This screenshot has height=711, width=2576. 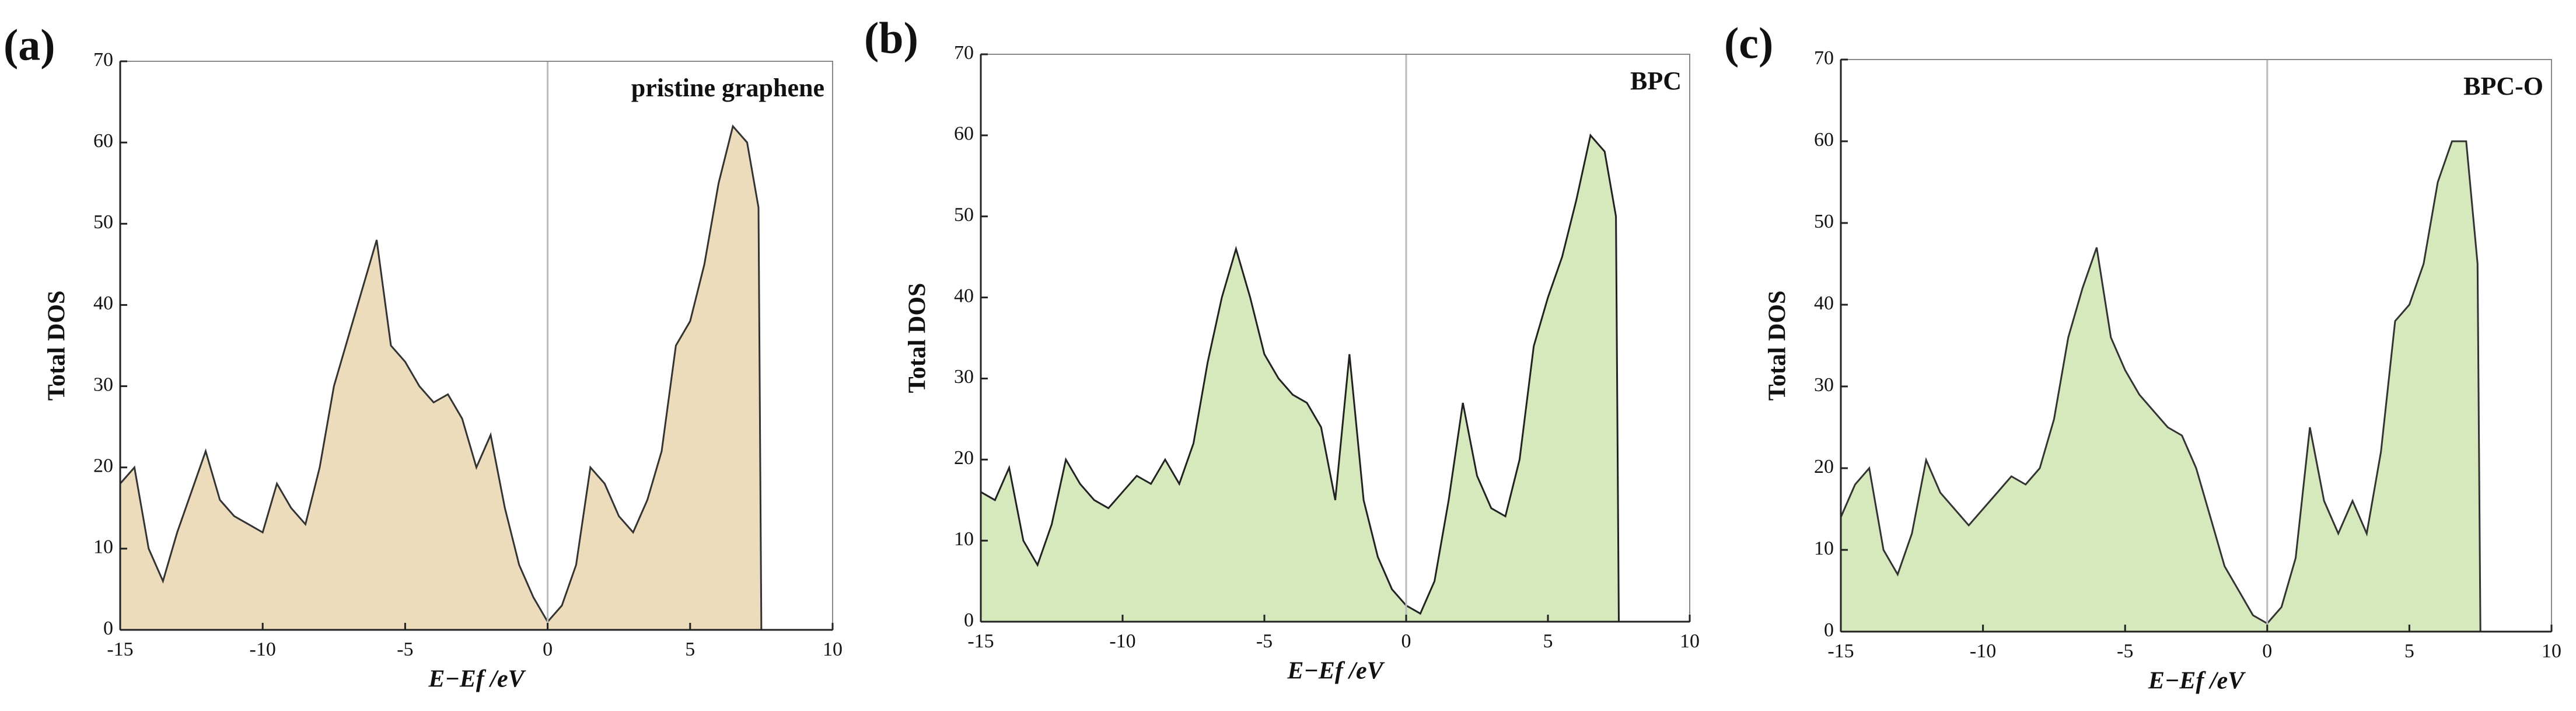 I want to click on panel-label: (a), so click(x=29, y=44).